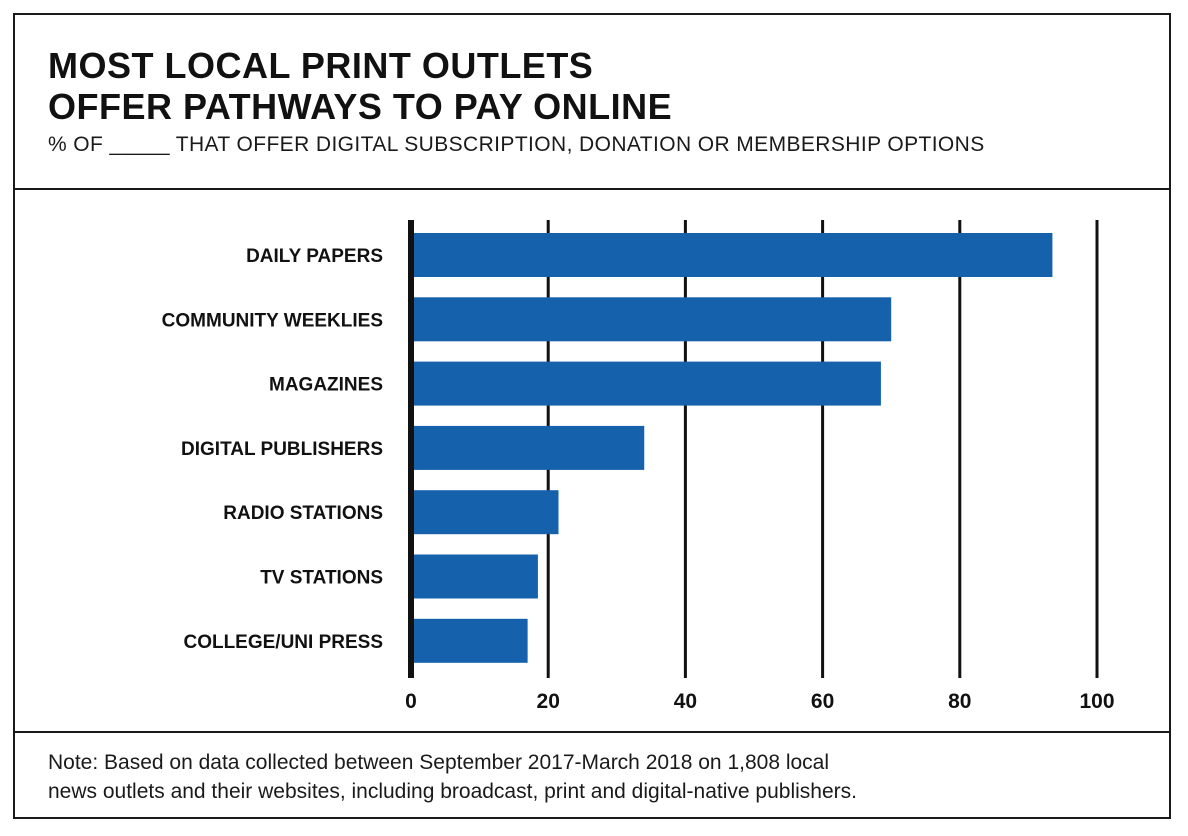 This screenshot has height=836, width=1188. What do you see at coordinates (822, 701) in the screenshot?
I see `x-tick-label: 60` at bounding box center [822, 701].